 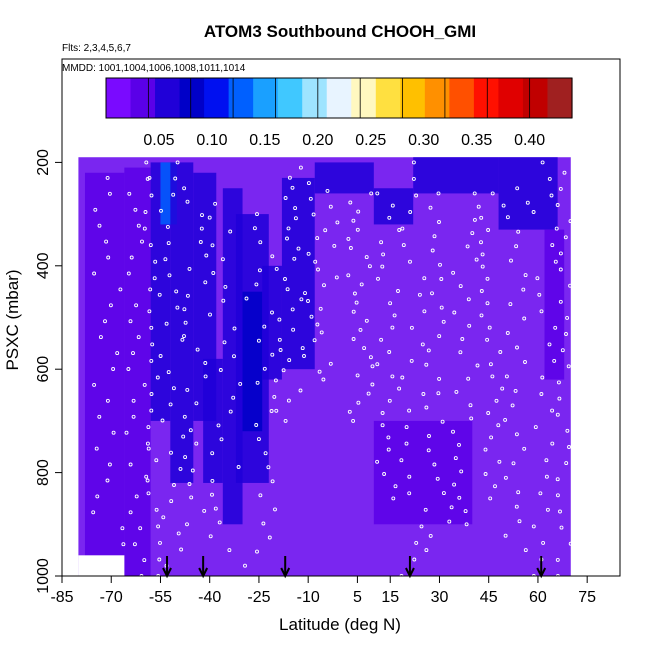 What do you see at coordinates (340, 624) in the screenshot?
I see `x-axis-label: Latitude (deg N)` at bounding box center [340, 624].